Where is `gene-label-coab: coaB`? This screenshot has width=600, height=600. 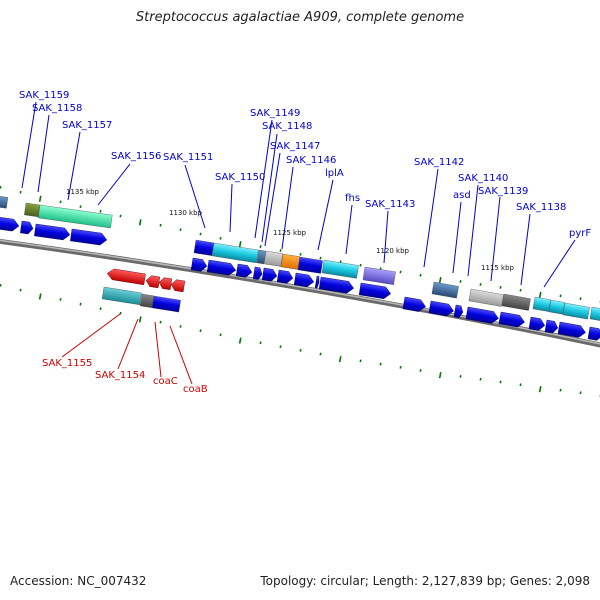 gene-label-coab: coaB is located at coordinates (195, 389).